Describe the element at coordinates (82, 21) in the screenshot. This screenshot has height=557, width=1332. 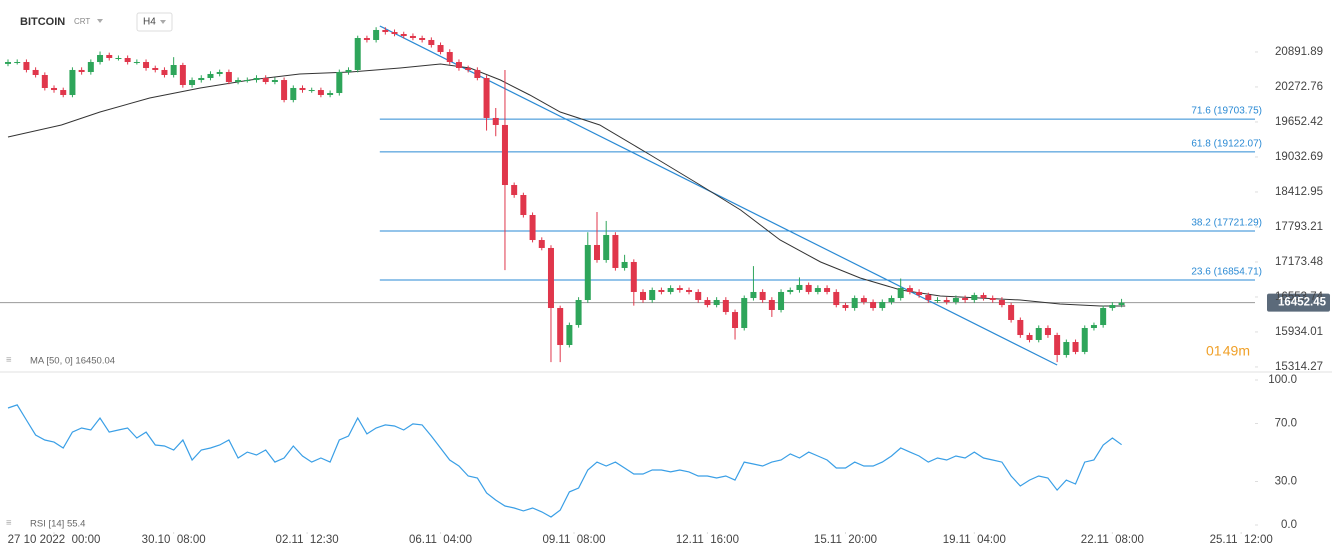
I see `instrument-type: CRT` at that location.